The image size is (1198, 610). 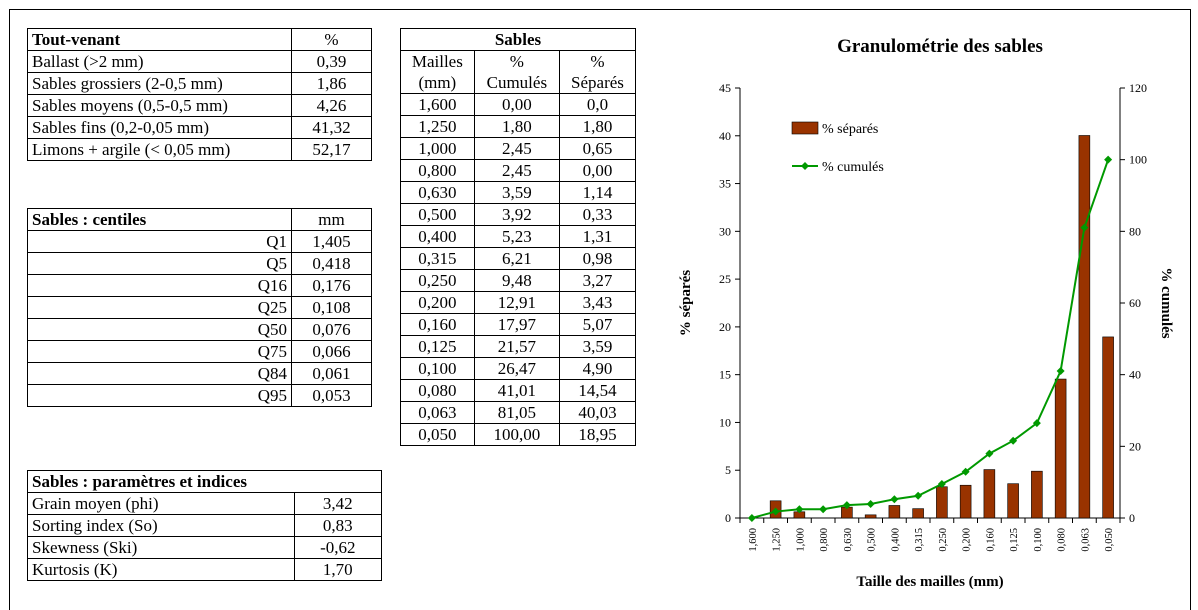 I want to click on tout_venant-row-label: Sables fins (0,2-0,05 mm), so click(x=159, y=127).